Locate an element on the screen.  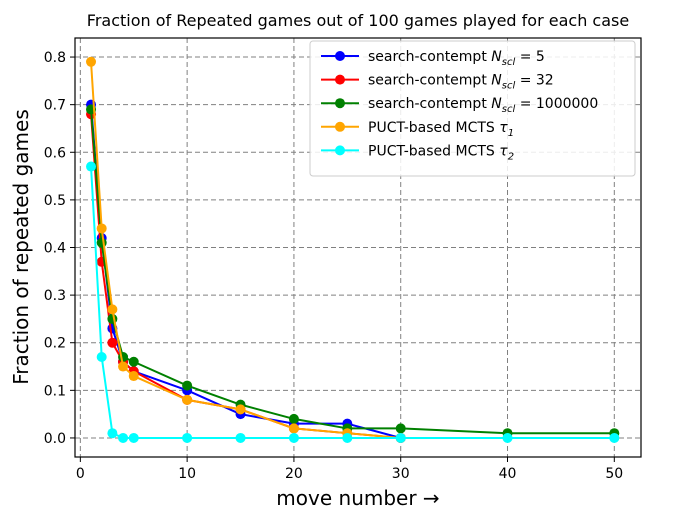
legend-box is located at coordinates (472, 108).